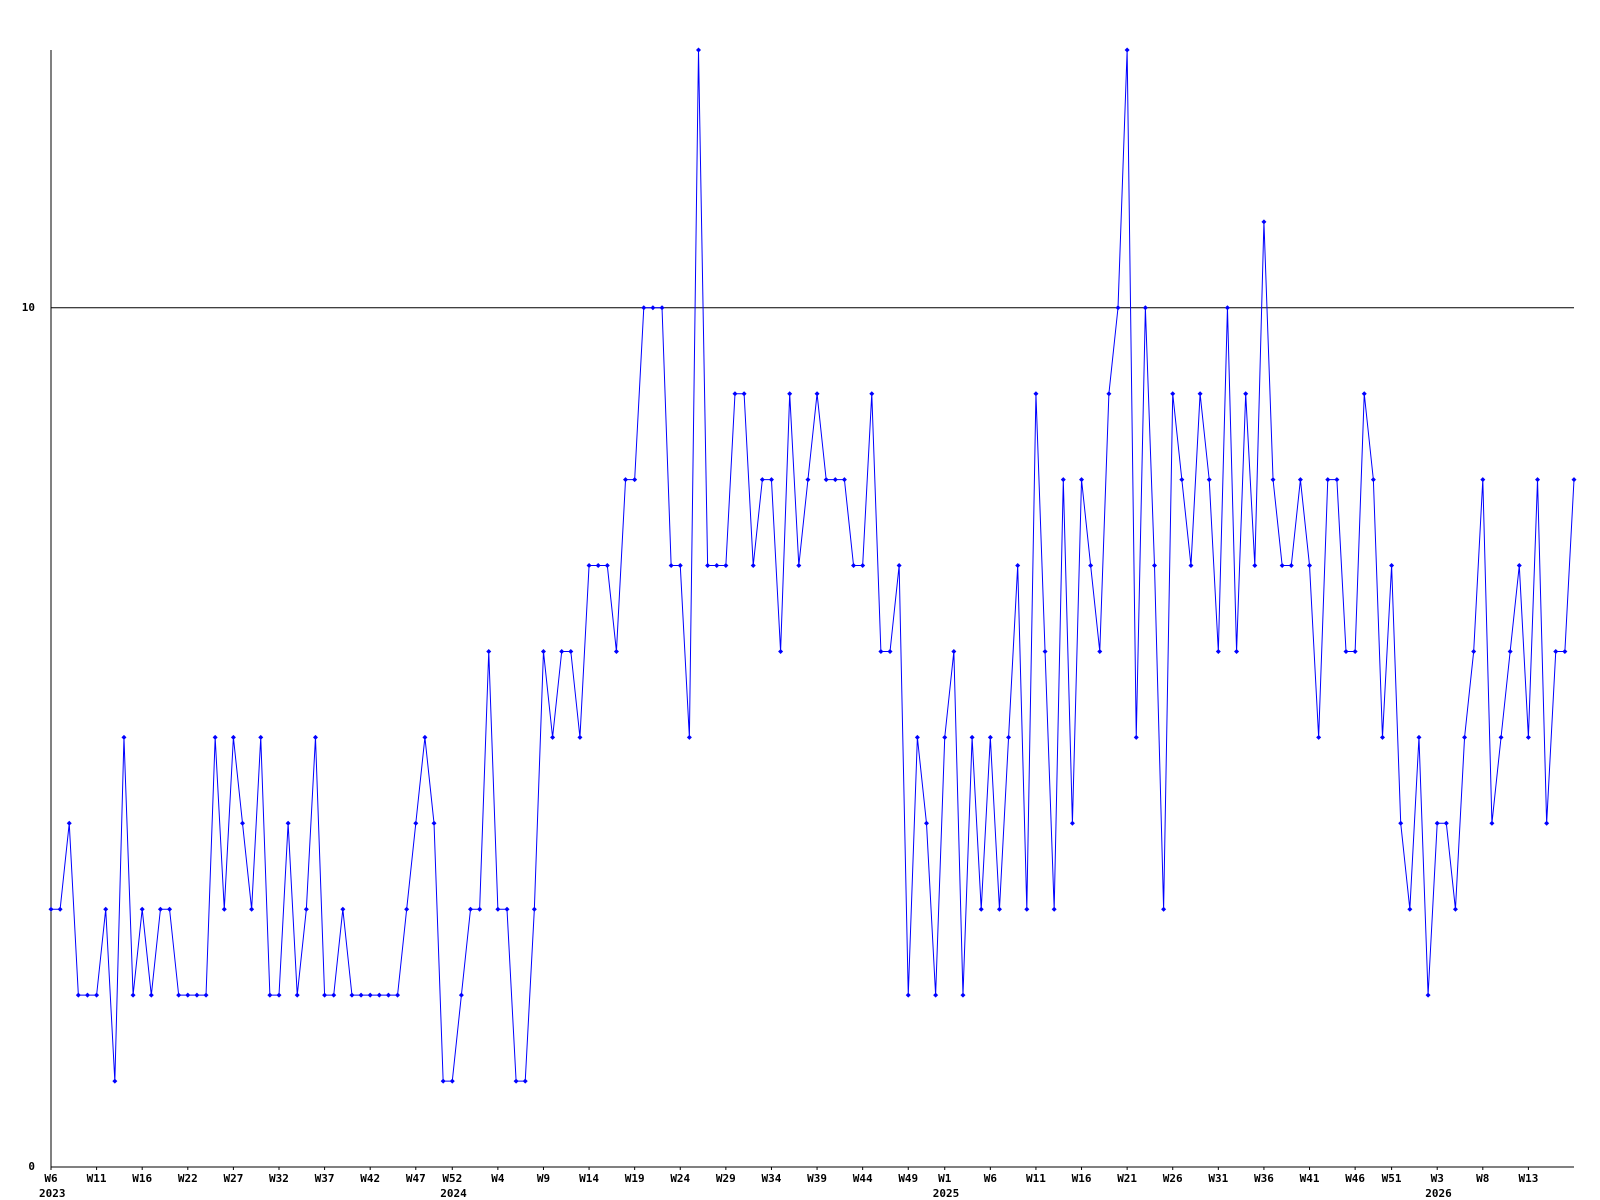 Image resolution: width=1600 pixels, height=1200 pixels. What do you see at coordinates (1482, 1178) in the screenshot?
I see `x-tick-label: W8` at bounding box center [1482, 1178].